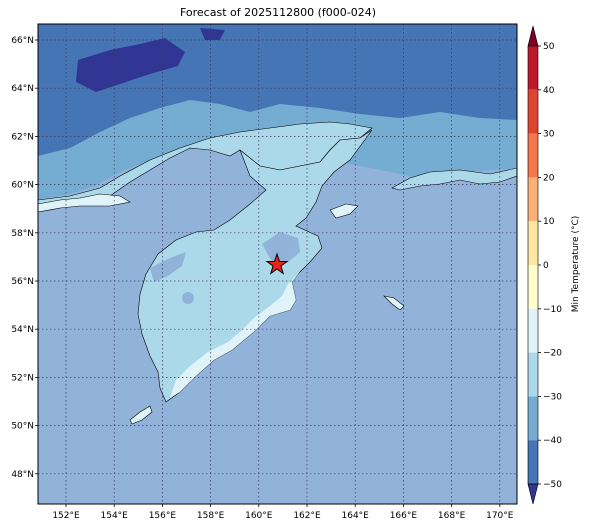 This screenshot has height=528, width=592. Describe the element at coordinates (130, 65) in the screenshot. I see `north-band-dark` at that location.